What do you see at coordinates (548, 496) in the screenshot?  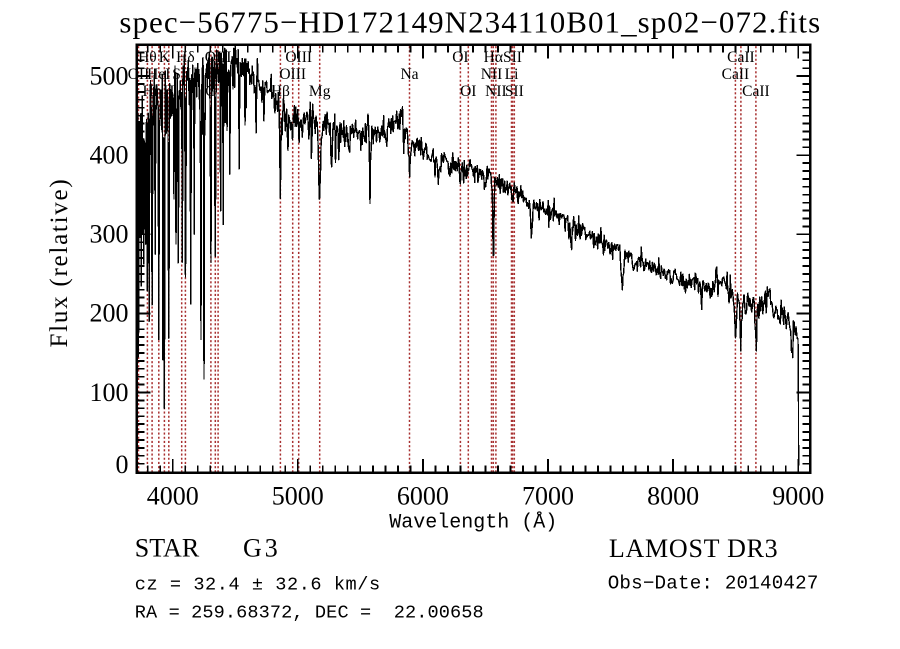 I see `svg-text: 7000` at bounding box center [548, 496].